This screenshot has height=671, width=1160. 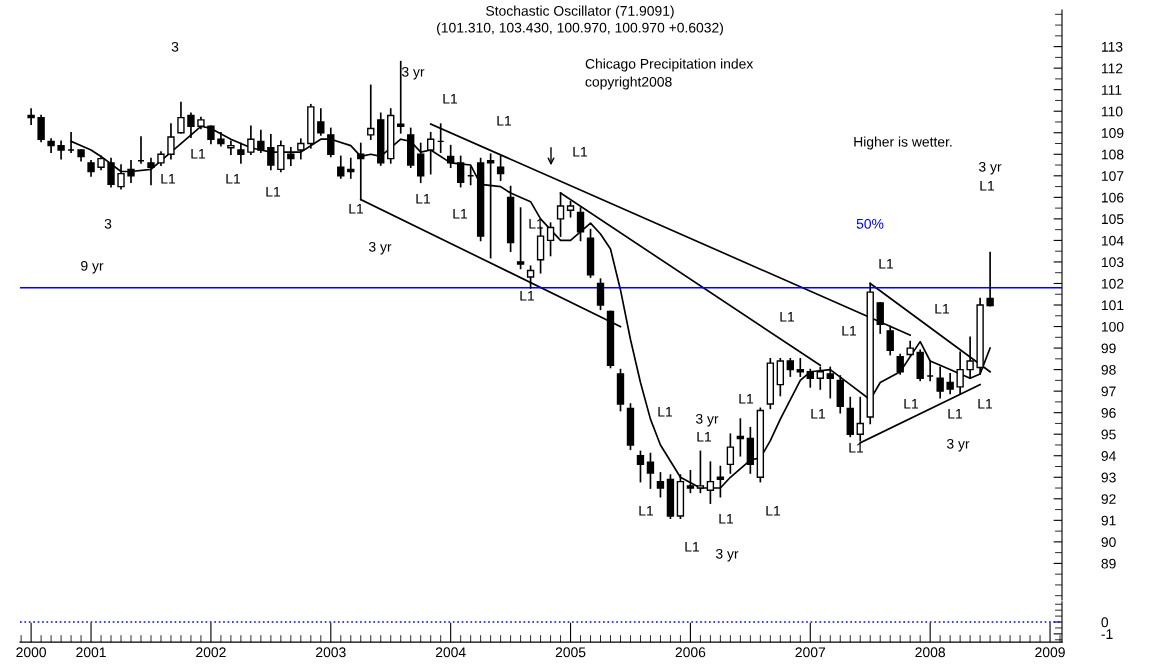 I want to click on y-tick-label: 99, so click(x=1108, y=348).